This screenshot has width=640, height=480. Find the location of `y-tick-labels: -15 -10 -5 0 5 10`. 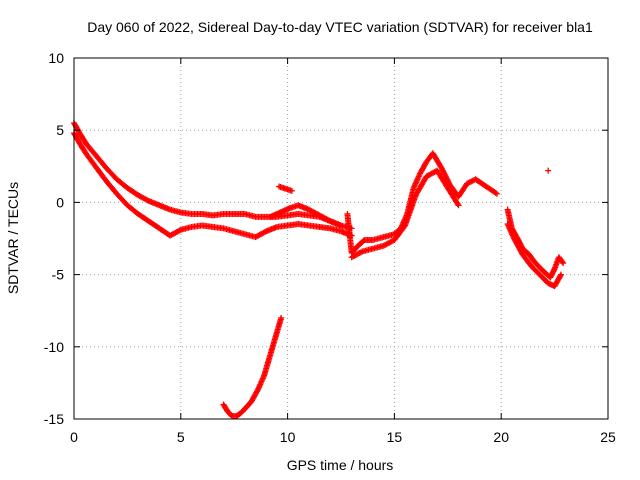

y-tick-labels: -15 -10 -5 0 5 10 is located at coordinates (54, 238).